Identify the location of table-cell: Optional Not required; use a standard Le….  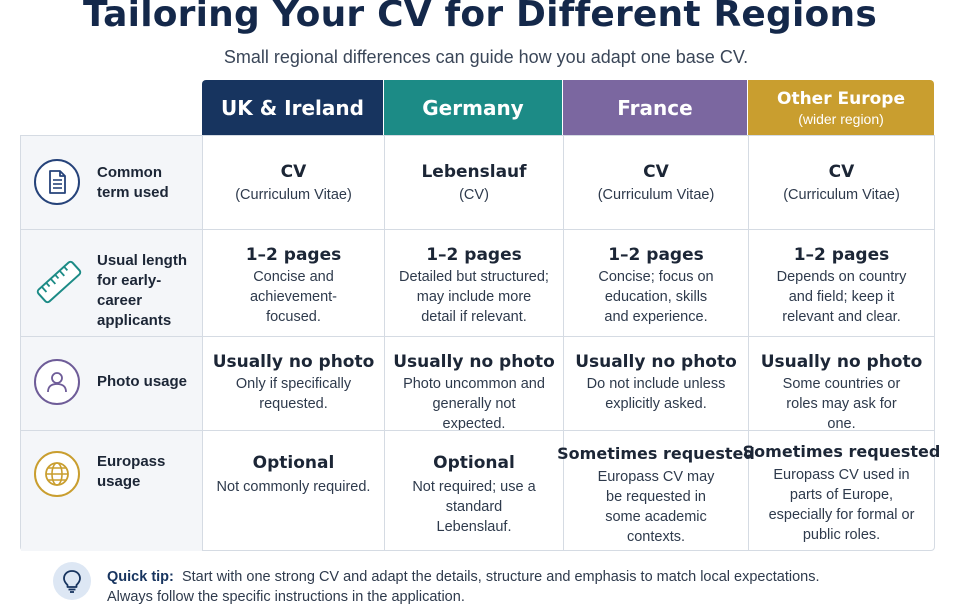
(474, 491).